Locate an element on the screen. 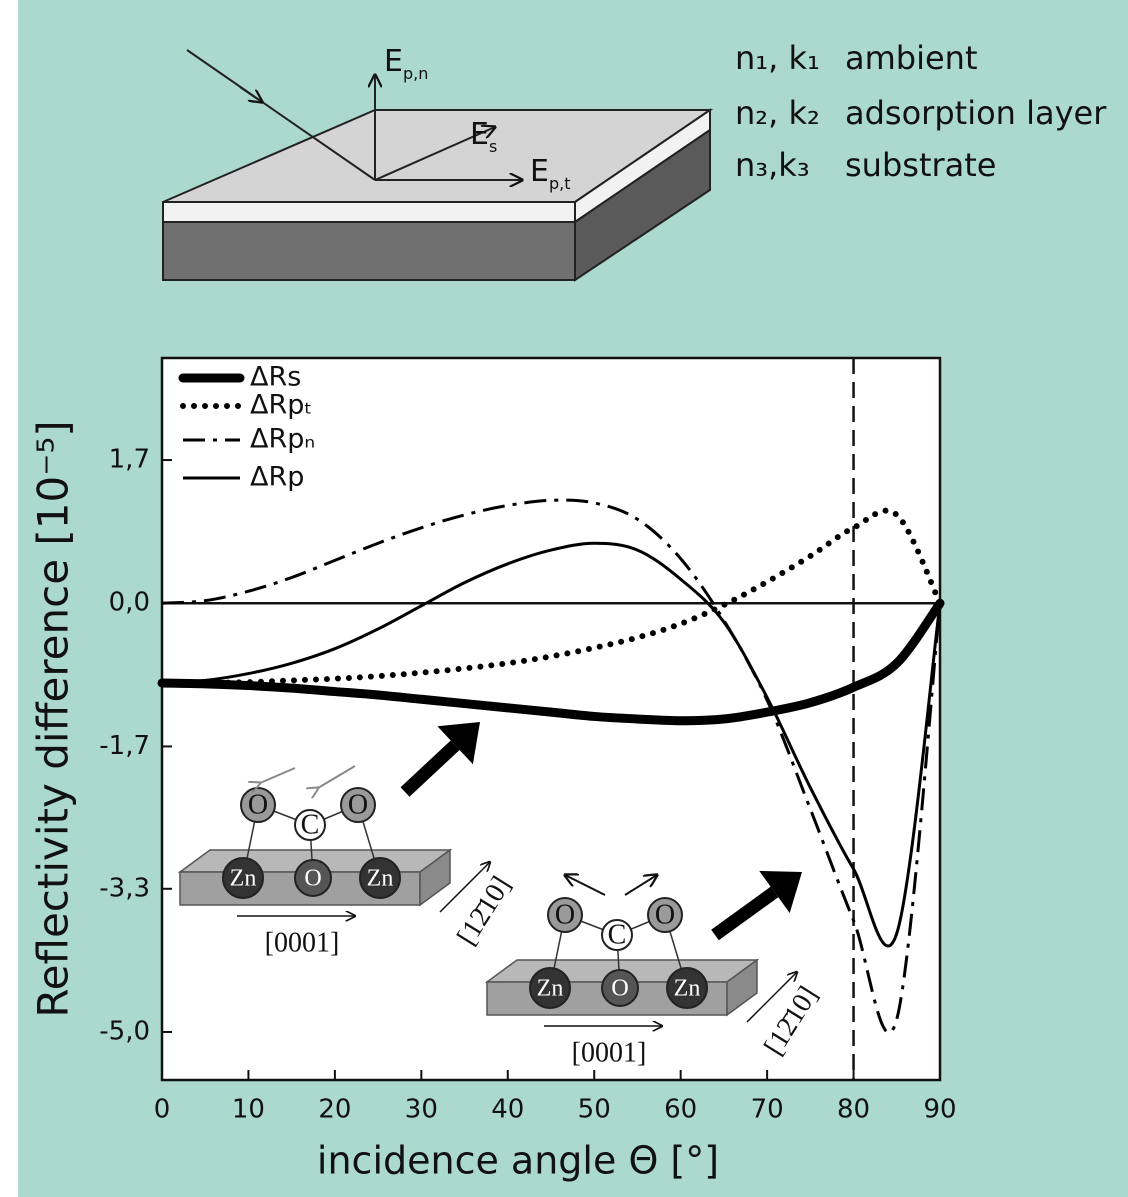 The image size is (1128, 1197). x-tick-label: 90 is located at coordinates (939, 1110).